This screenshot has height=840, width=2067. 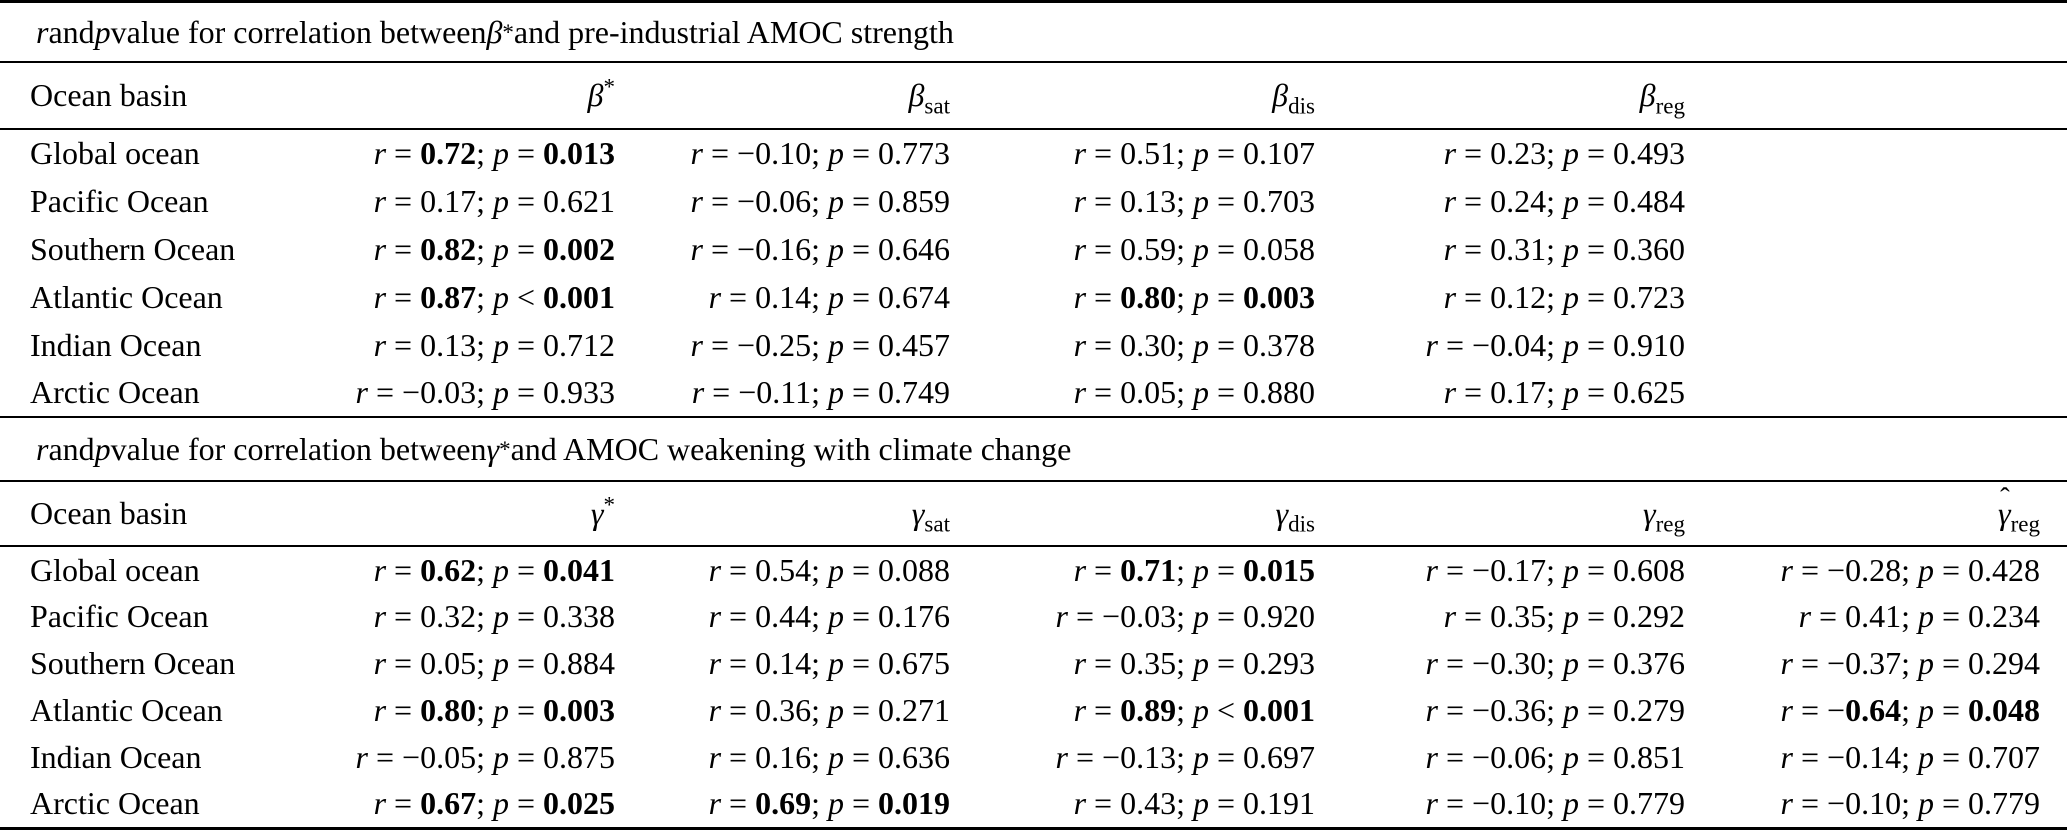 What do you see at coordinates (820, 153) in the screenshot?
I see `stat-cell: r = −0.10; p = 0.773` at bounding box center [820, 153].